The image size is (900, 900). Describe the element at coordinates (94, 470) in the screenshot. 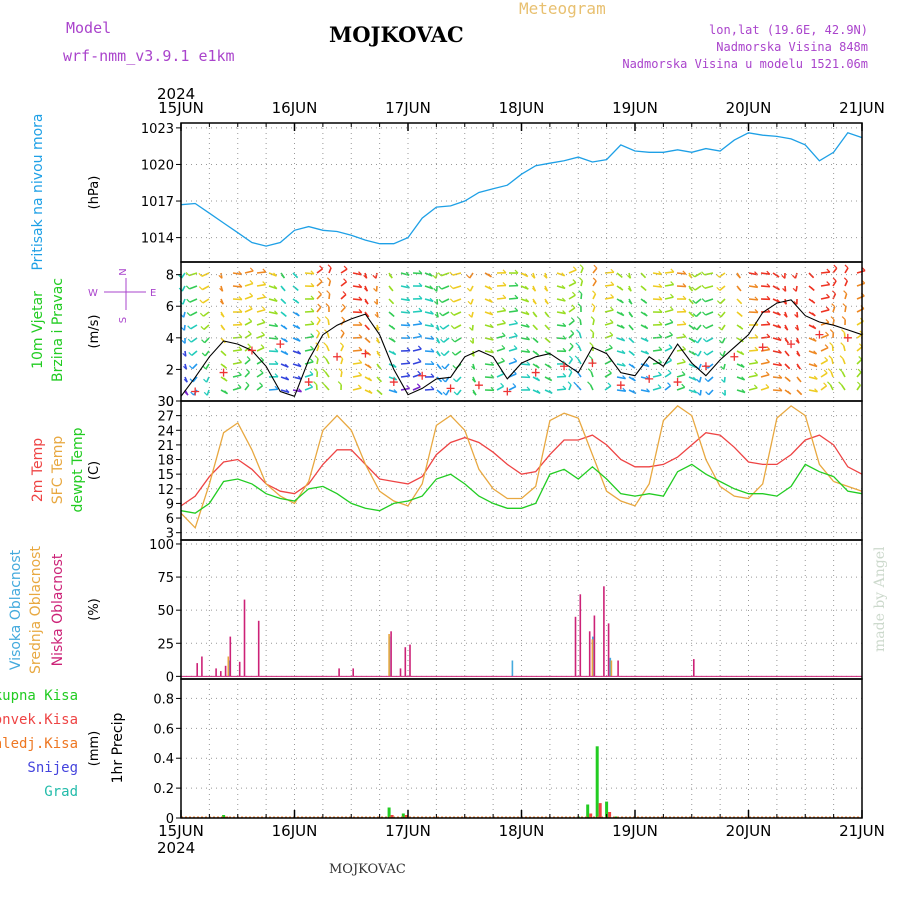

I see `y-unit-label: (C)` at that location.